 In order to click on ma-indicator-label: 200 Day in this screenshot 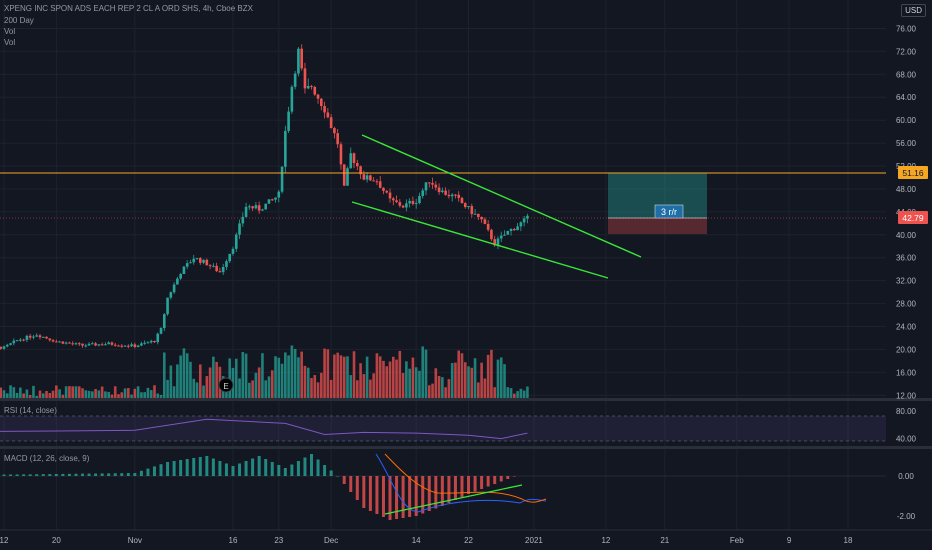, I will do `click(19, 20)`.